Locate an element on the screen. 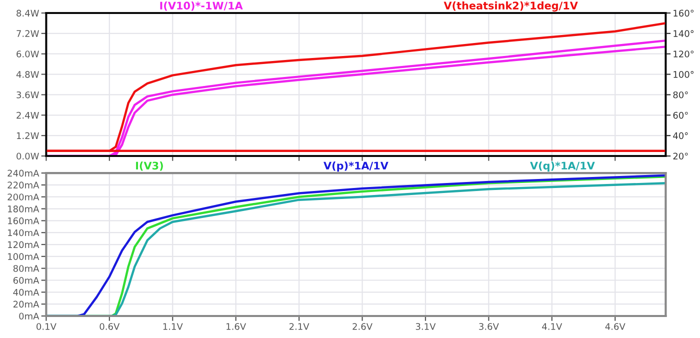 The image size is (700, 338). y2-tick-label: 120° is located at coordinates (684, 54).